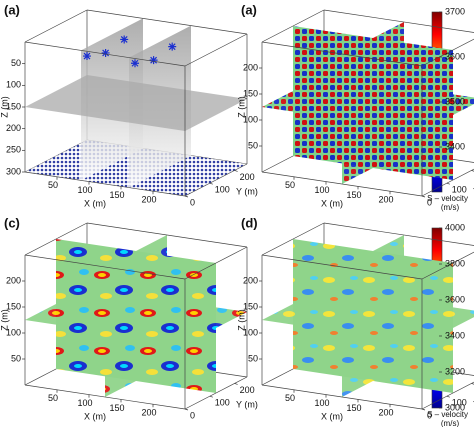 The image size is (474, 427). I want to click on panel-label: (d), so click(249, 222).